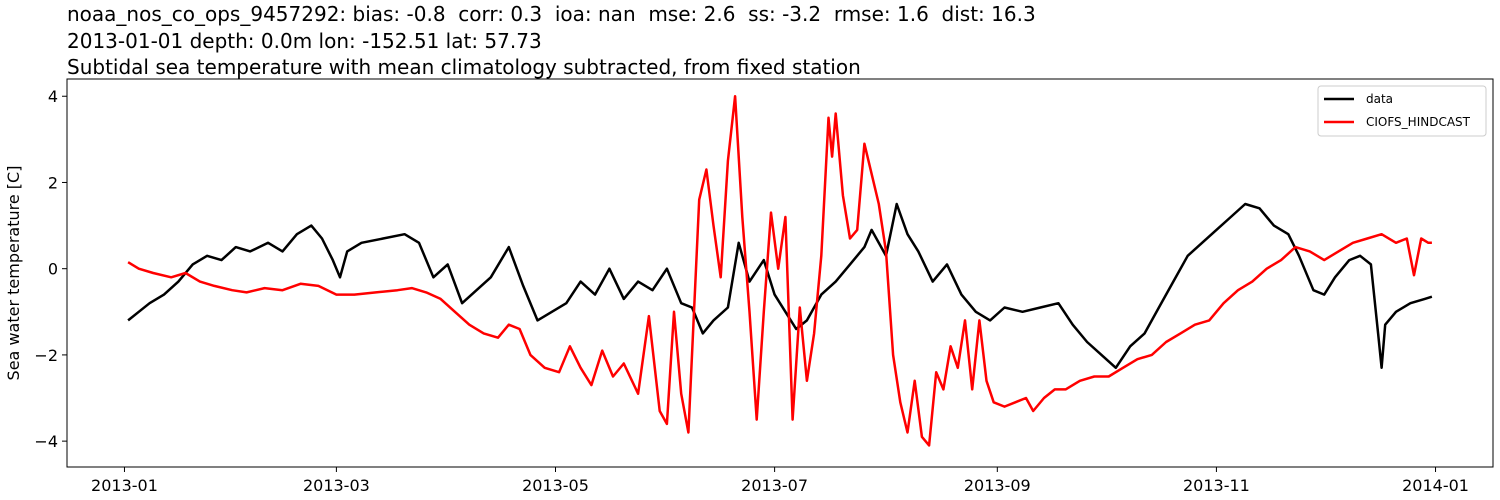  Describe the element at coordinates (53, 269) in the screenshot. I see `y-tick-label: 0` at that location.